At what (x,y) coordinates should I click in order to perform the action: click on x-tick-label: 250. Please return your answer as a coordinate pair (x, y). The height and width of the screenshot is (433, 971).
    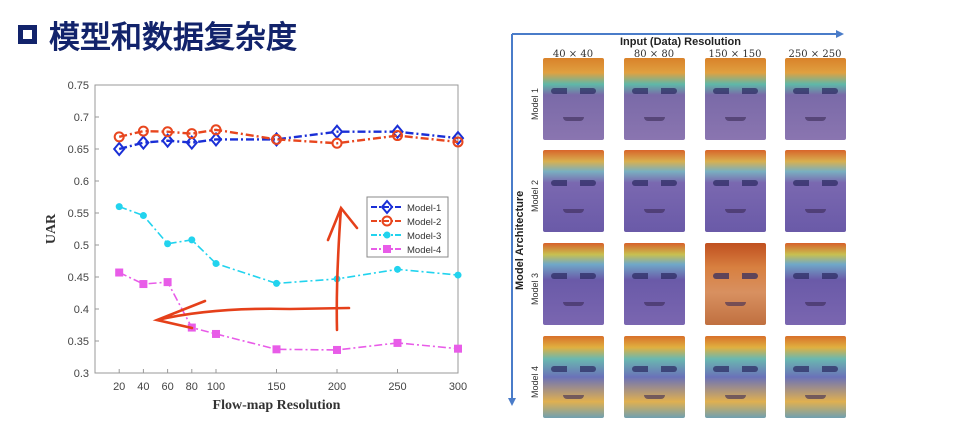
    Looking at the image, I should click on (397, 387).